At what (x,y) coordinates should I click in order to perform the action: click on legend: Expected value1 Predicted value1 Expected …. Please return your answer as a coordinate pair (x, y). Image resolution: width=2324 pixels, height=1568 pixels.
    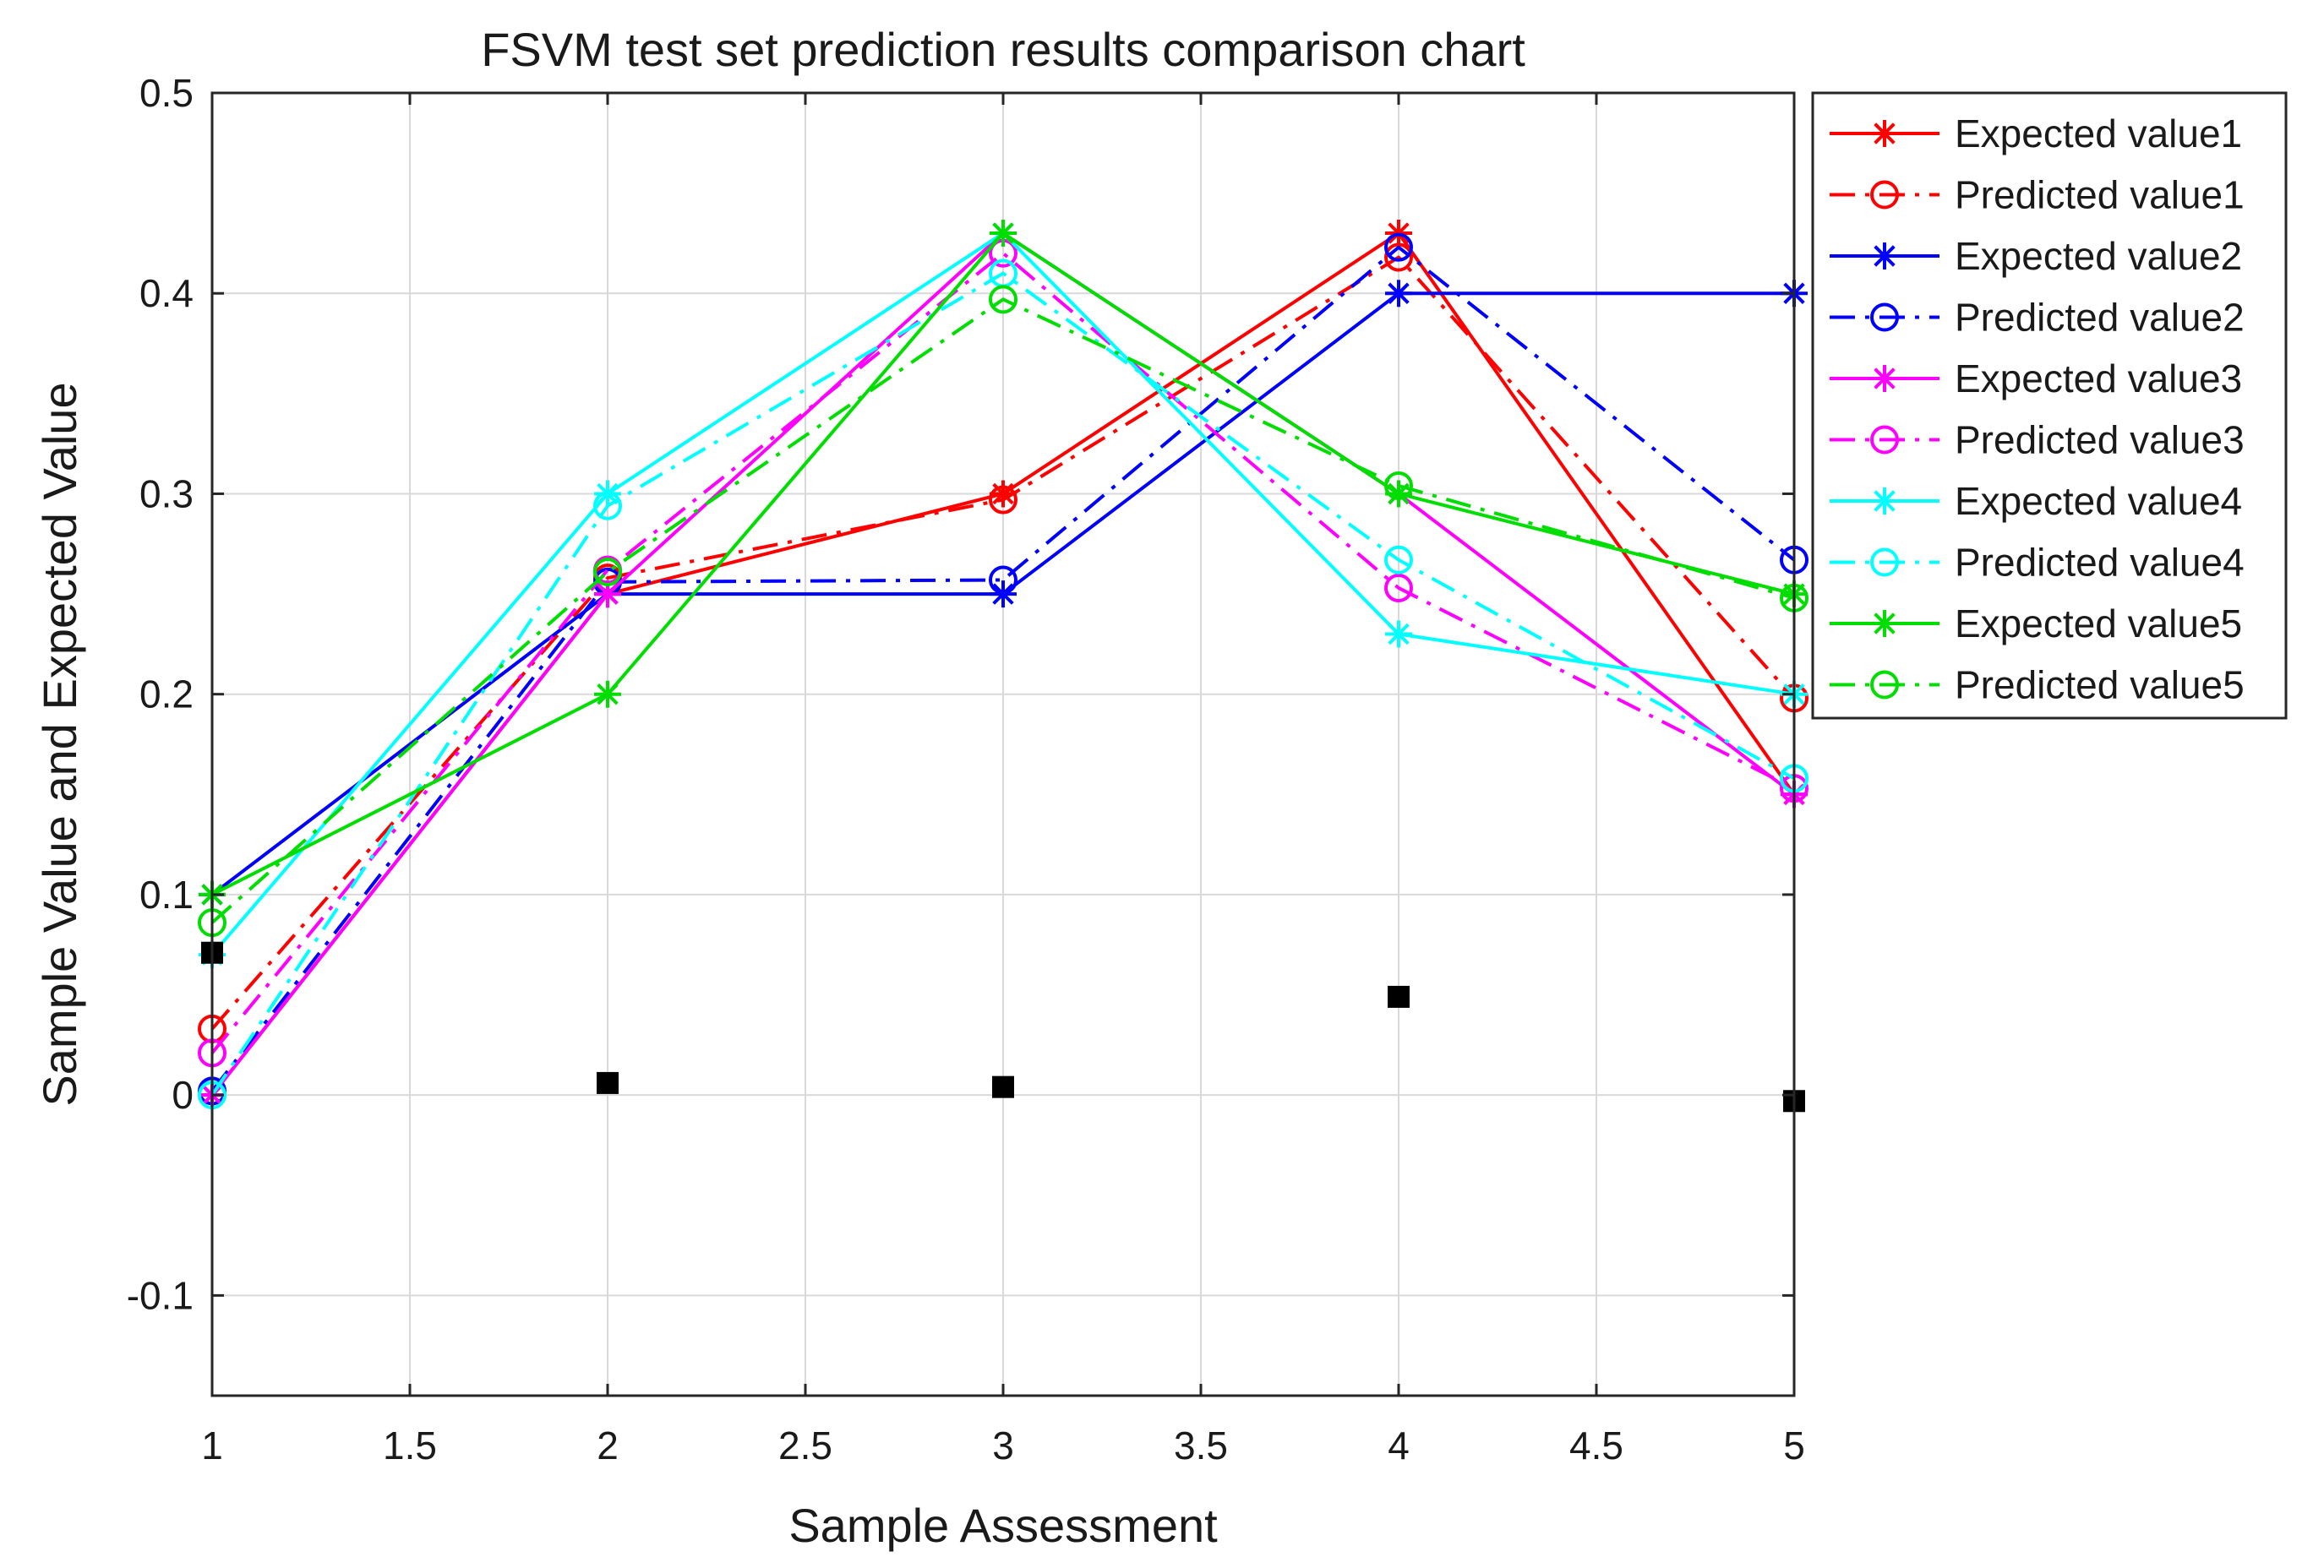
    Looking at the image, I should click on (2049, 405).